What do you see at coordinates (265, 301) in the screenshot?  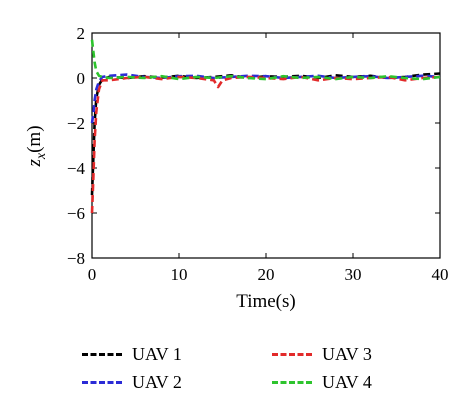 I see `x-axis-label: Time(s)` at bounding box center [265, 301].